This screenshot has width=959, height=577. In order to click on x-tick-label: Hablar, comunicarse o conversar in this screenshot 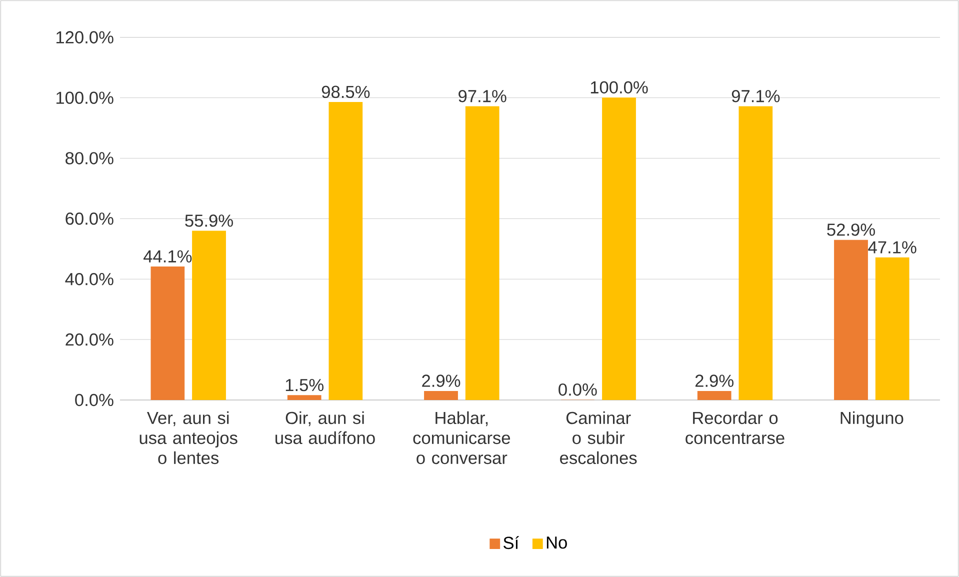, I will do `click(461, 437)`.